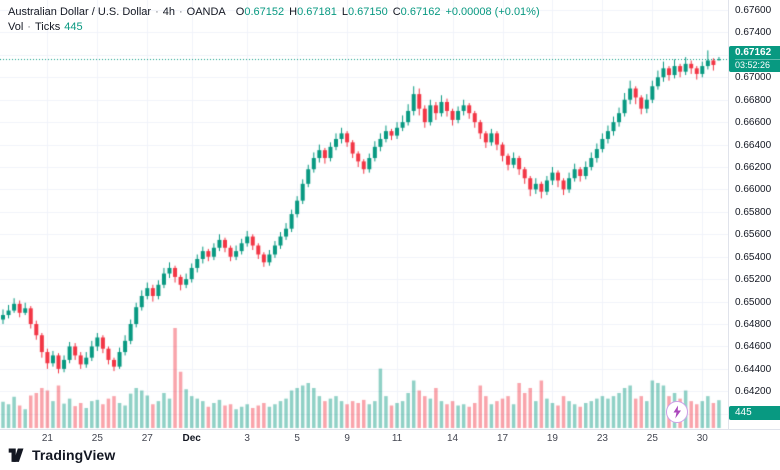 The height and width of the screenshot is (470, 780). I want to click on time-axis: 21 25 27 Dec 3 5 9 11 14 17 19 23 25 30, so click(364, 439).